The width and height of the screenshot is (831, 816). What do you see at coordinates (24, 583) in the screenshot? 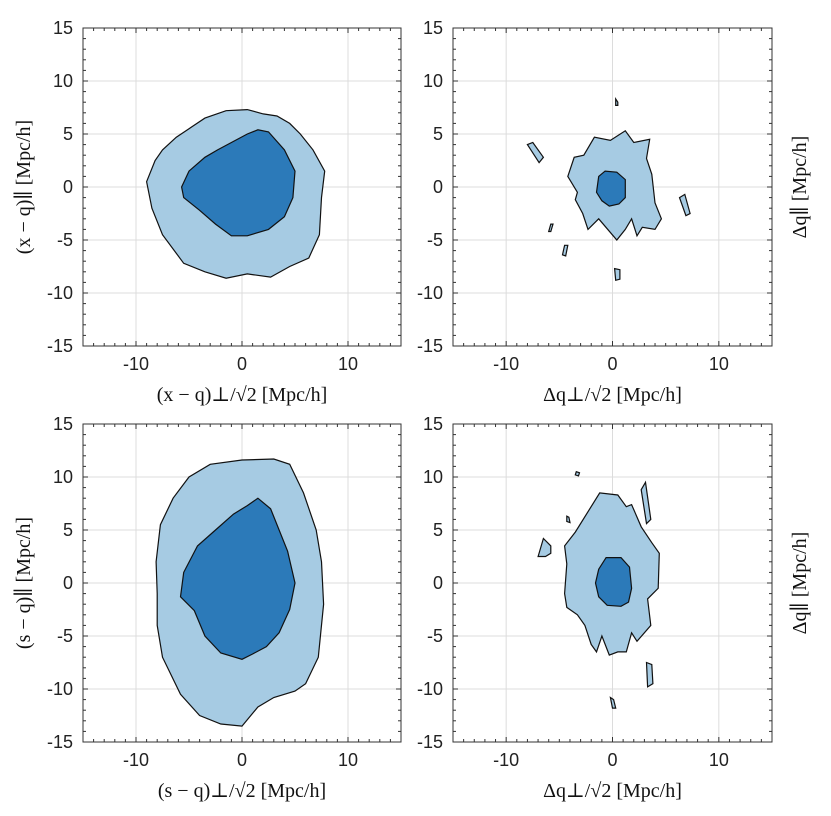
I see `y-axis-label: (s − q)∥ [Mpc/h]` at bounding box center [24, 583].